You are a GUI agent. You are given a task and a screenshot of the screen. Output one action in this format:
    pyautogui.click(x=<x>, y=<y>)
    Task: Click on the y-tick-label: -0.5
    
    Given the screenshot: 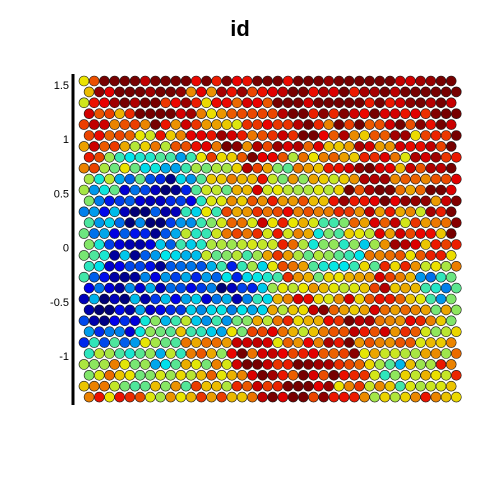 What is the action you would take?
    pyautogui.click(x=59, y=303)
    